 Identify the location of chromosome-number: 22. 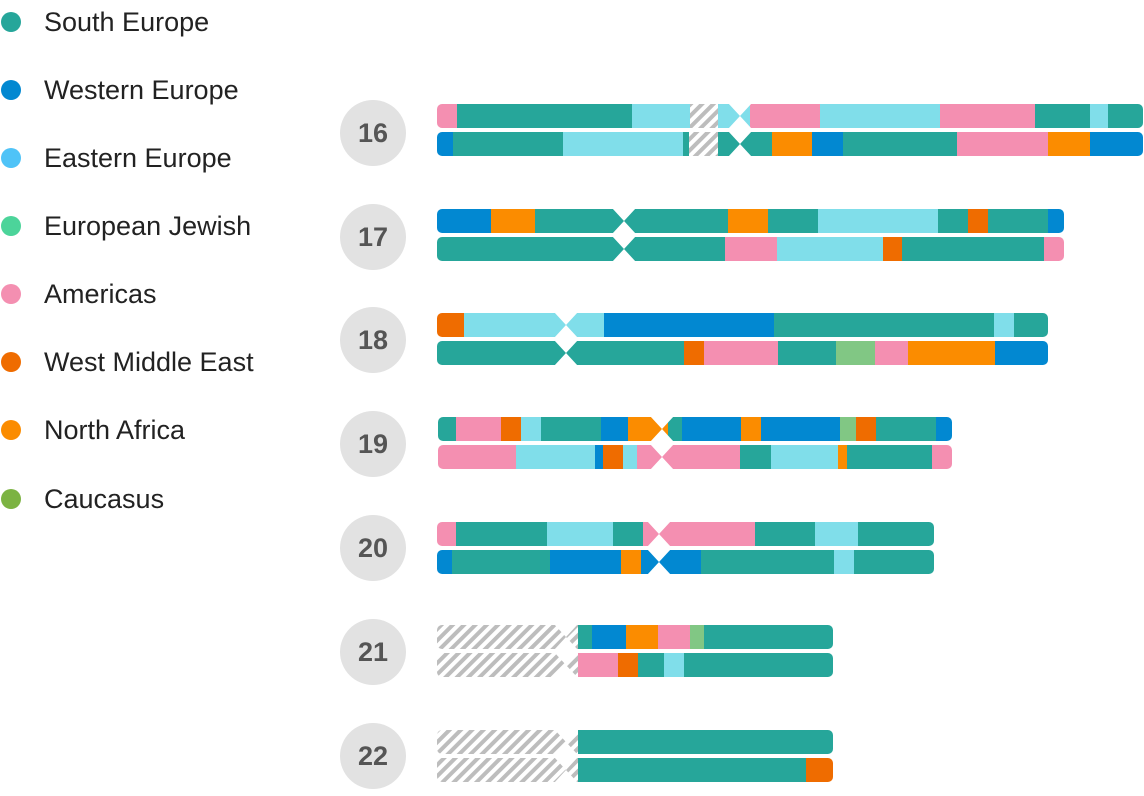
(373, 755).